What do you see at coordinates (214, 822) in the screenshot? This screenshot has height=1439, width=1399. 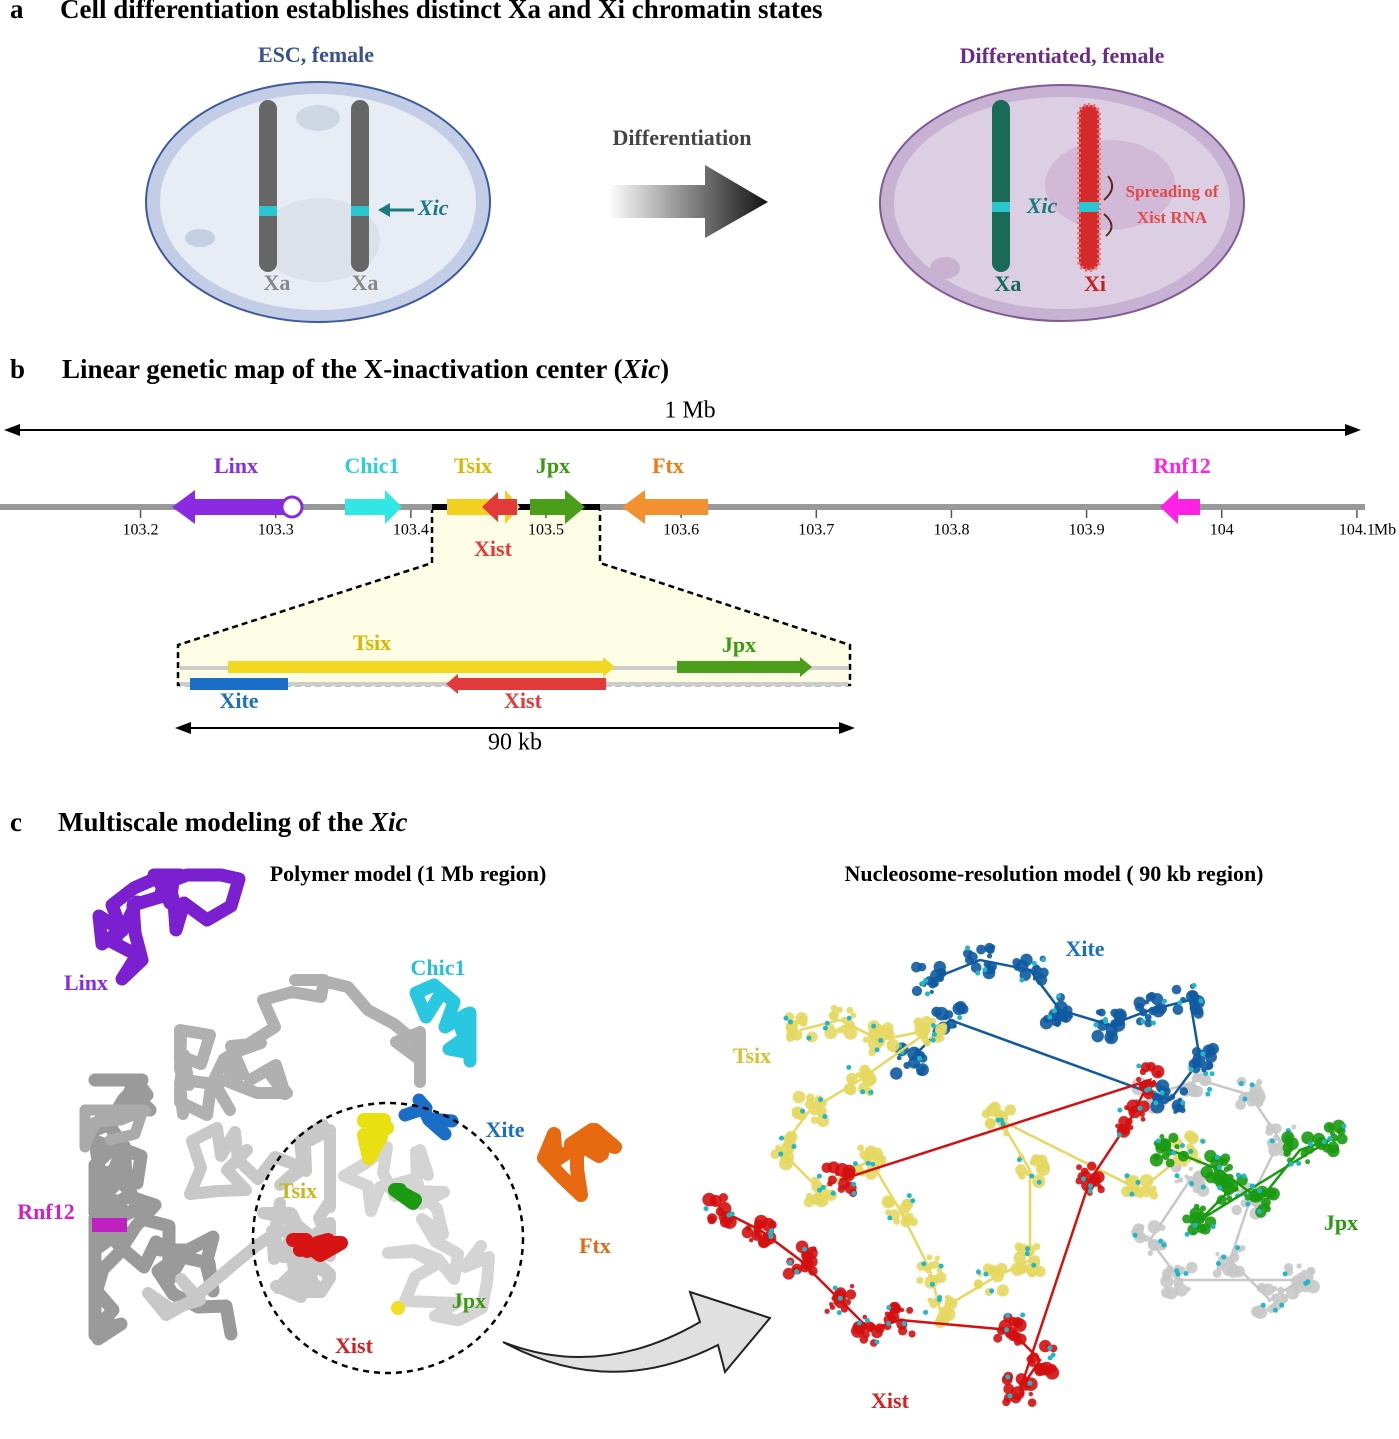 I see `title-part: Multiscale modeling of the` at bounding box center [214, 822].